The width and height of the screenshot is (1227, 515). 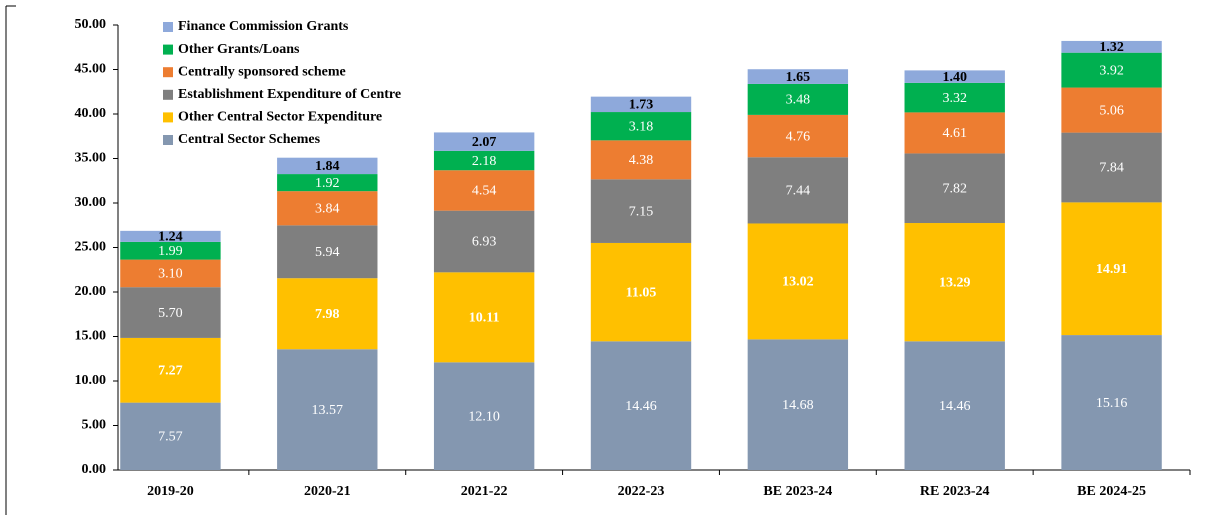 What do you see at coordinates (327, 491) in the screenshot?
I see `x-tick-label: 2020-21` at bounding box center [327, 491].